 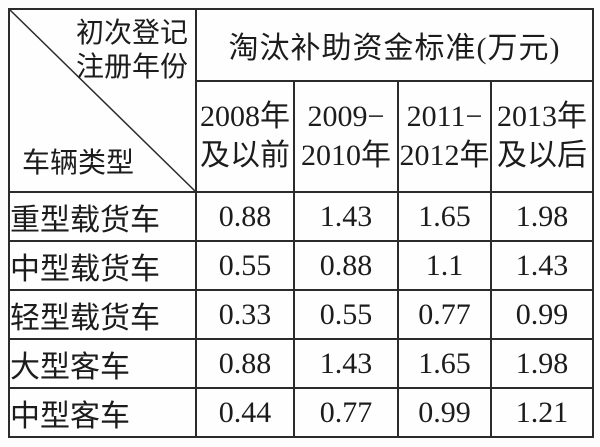 I want to click on table-title: 淘汰补助资金标准(万元), so click(x=394, y=45).